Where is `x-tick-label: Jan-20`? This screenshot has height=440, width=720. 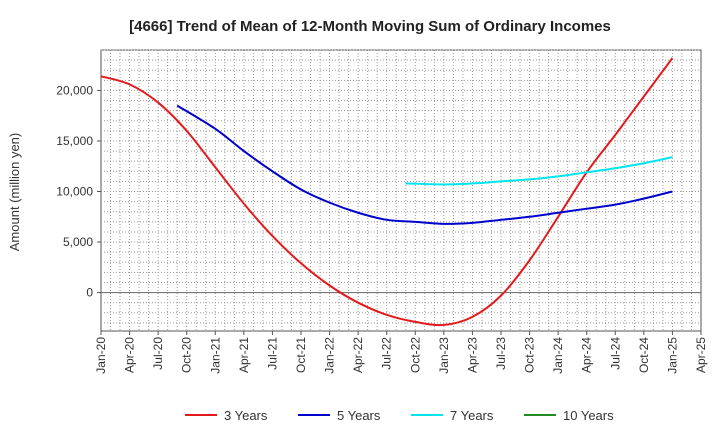
x-tick-label: Jan-20 is located at coordinates (101, 355).